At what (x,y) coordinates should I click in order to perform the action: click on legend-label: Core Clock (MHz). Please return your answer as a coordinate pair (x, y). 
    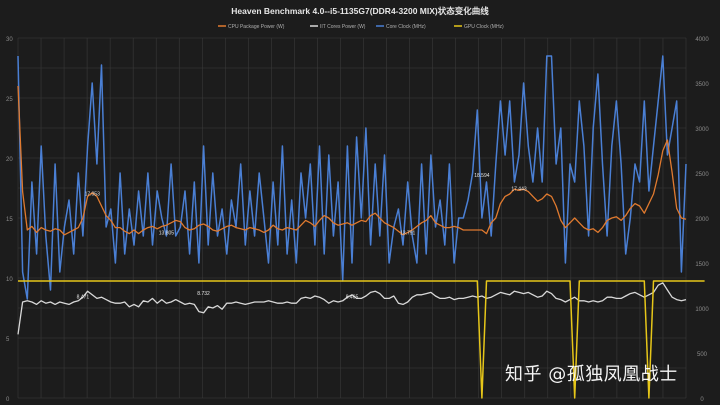
    Looking at the image, I should click on (406, 27).